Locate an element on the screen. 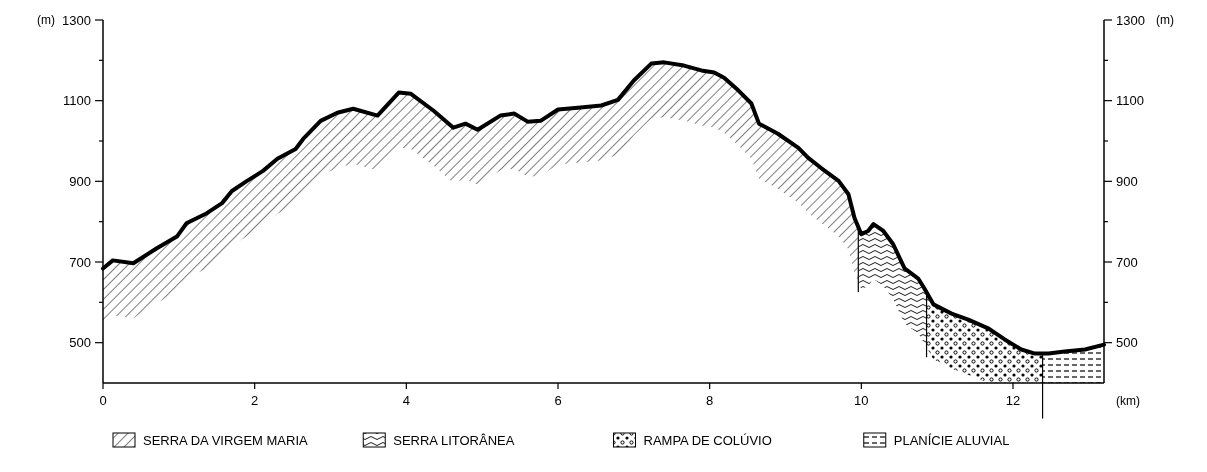  x-tick-label: 4 is located at coordinates (406, 400).